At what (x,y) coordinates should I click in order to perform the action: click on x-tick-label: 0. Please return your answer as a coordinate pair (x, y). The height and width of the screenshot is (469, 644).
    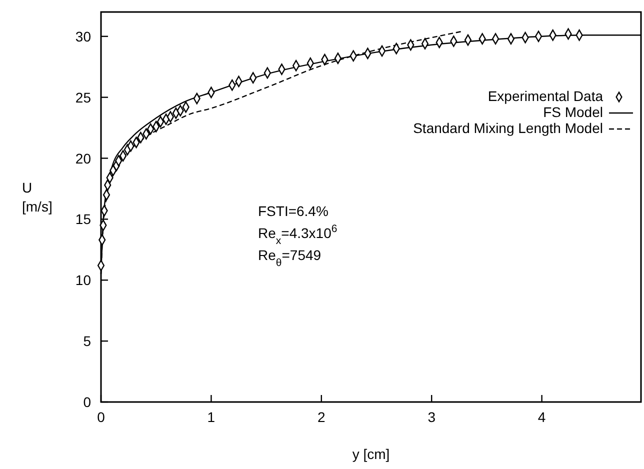
    Looking at the image, I should click on (101, 417).